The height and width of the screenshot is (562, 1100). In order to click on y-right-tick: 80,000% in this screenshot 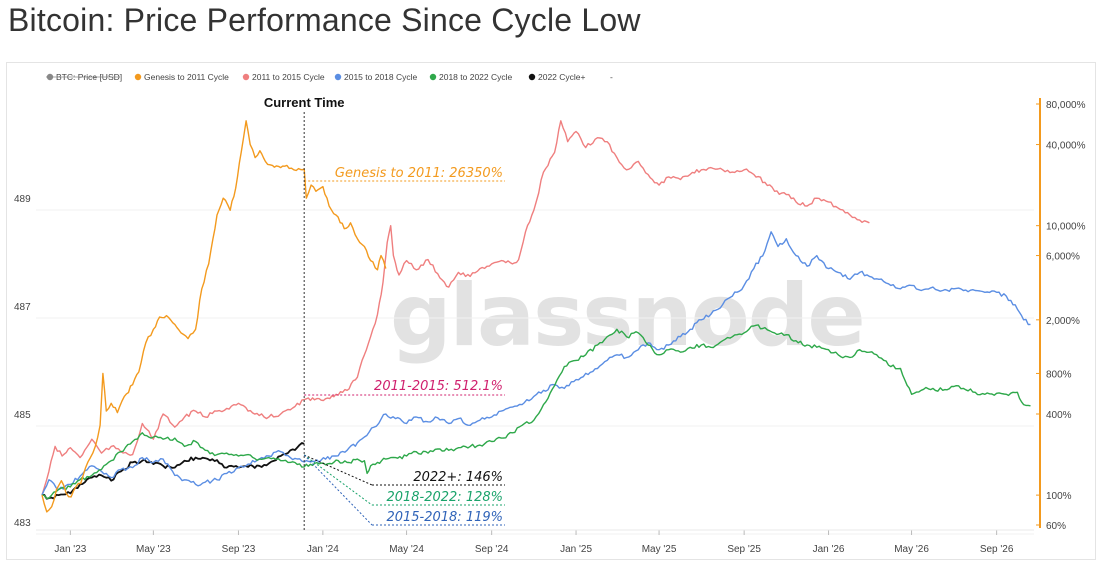, I will do `click(1066, 105)`.